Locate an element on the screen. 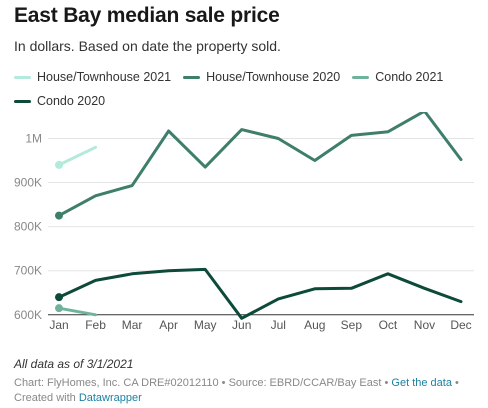  source-text: Source: EBRD/CCAR/Bay East is located at coordinates (305, 383).